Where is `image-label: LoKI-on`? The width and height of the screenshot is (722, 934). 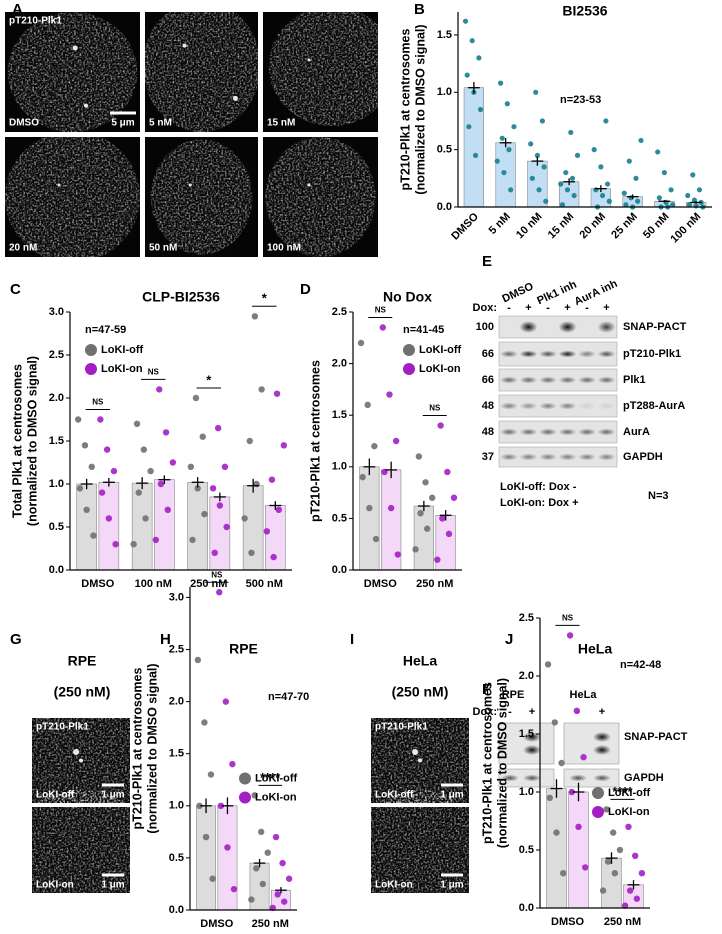
image-label: LoKI-on is located at coordinates (394, 885).